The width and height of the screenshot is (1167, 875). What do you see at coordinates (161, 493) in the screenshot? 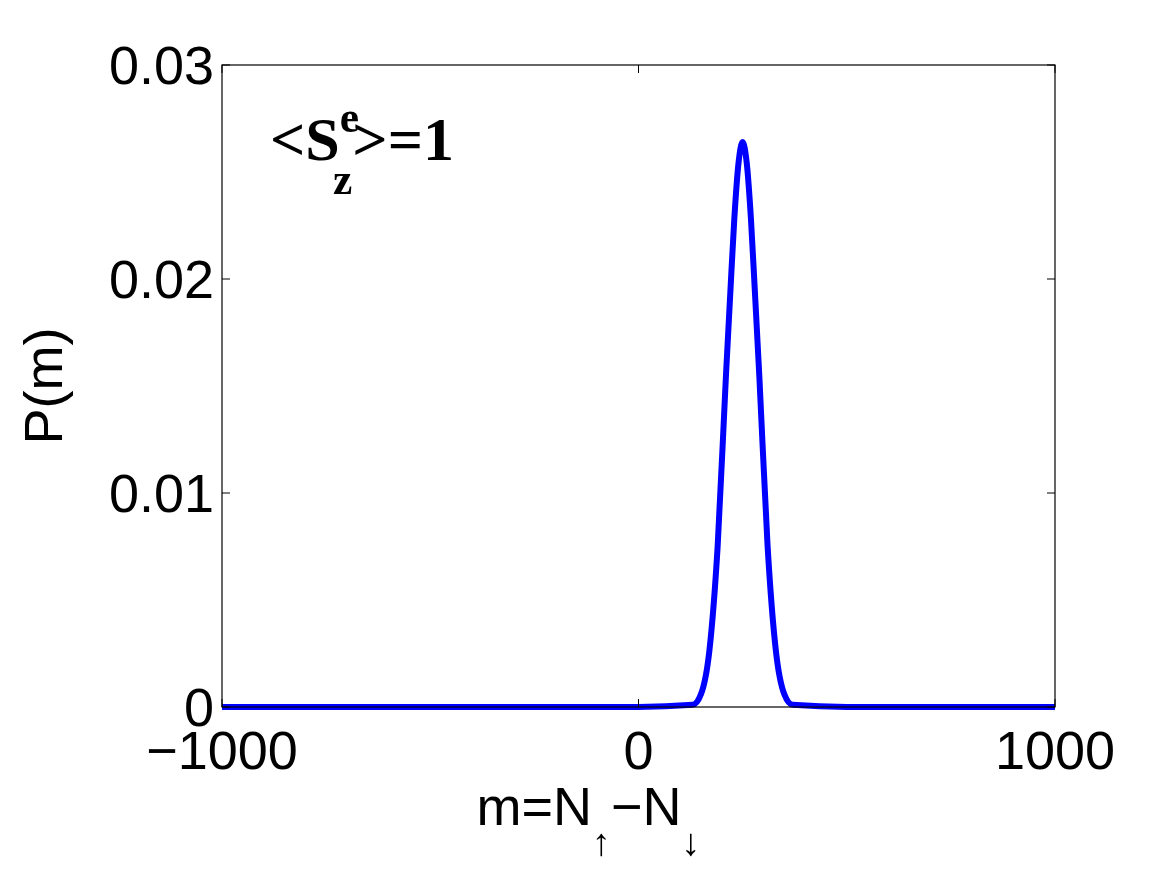
I see `y-tick-label: 0.01` at bounding box center [161, 493].